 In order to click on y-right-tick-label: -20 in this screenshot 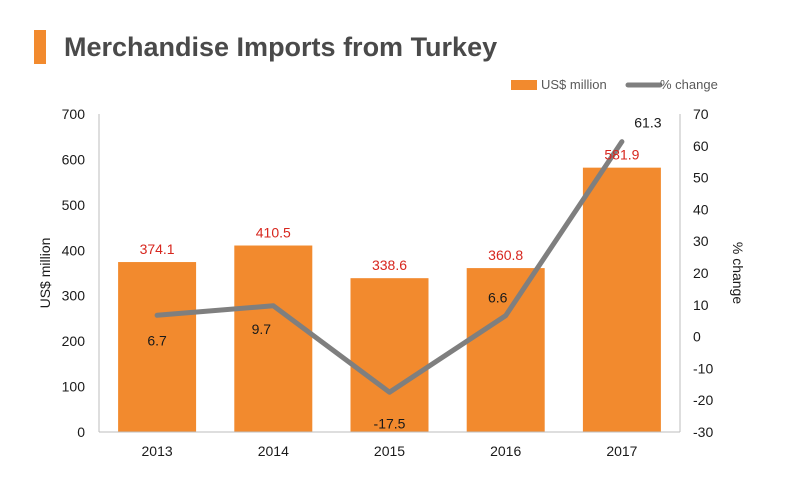, I will do `click(703, 400)`.